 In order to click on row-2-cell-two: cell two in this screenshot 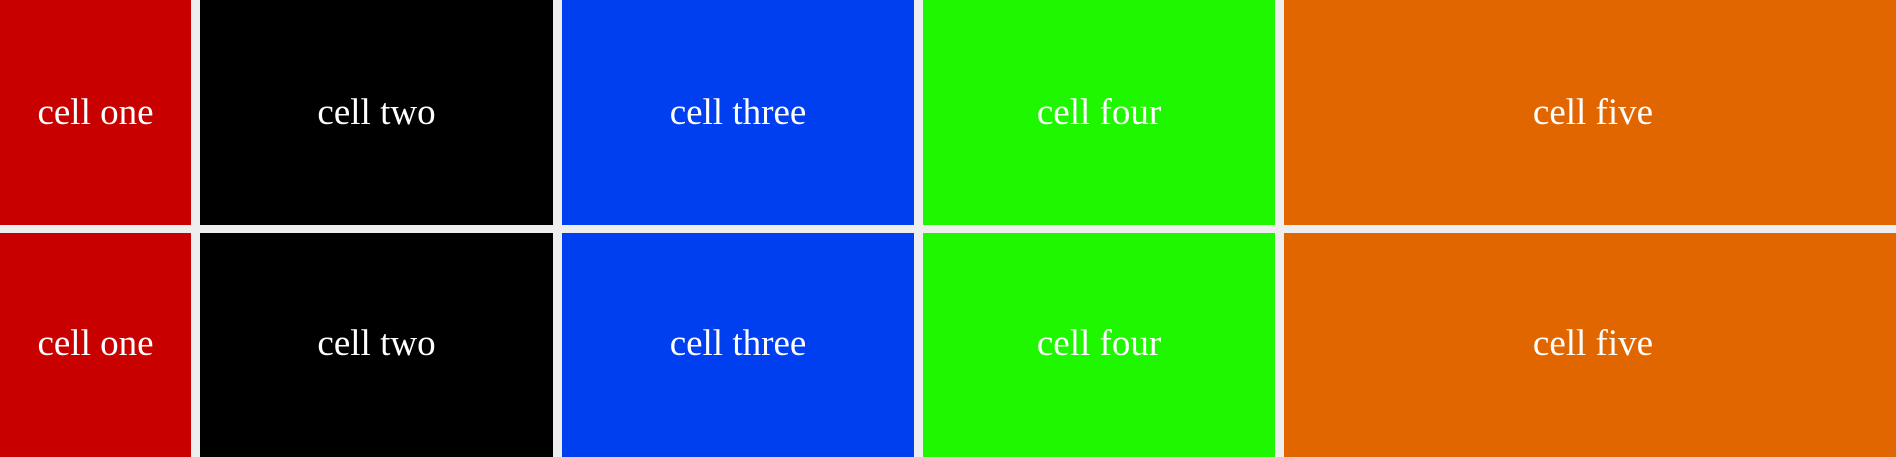, I will do `click(376, 345)`.